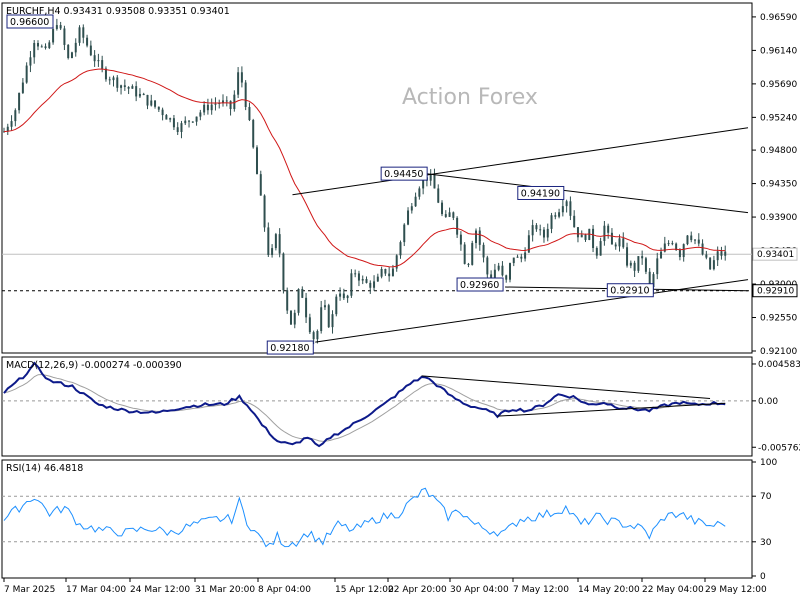 The width and height of the screenshot is (800, 600). I want to click on x-tick-label: 14 May 20:00, so click(609, 590).